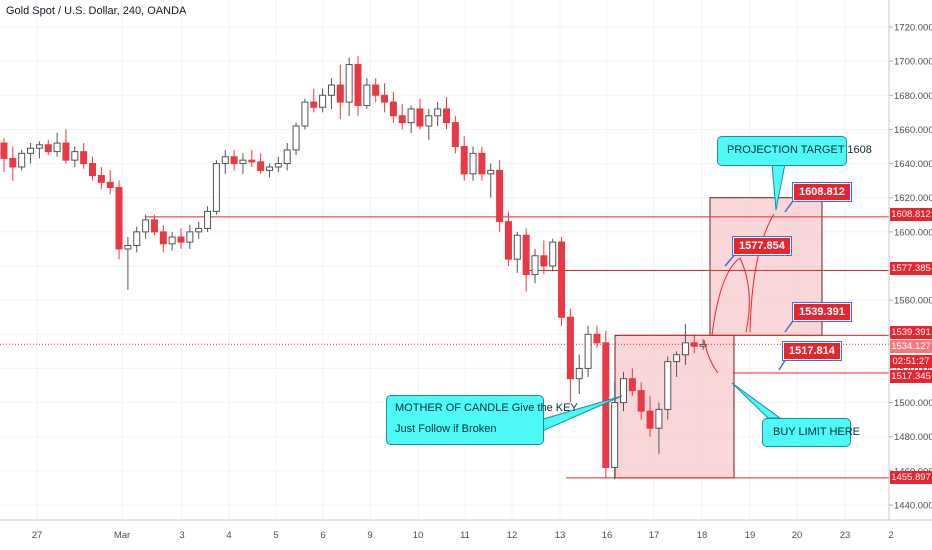 Image resolution: width=932 pixels, height=550 pixels. I want to click on xtick-label: 16, so click(607, 535).